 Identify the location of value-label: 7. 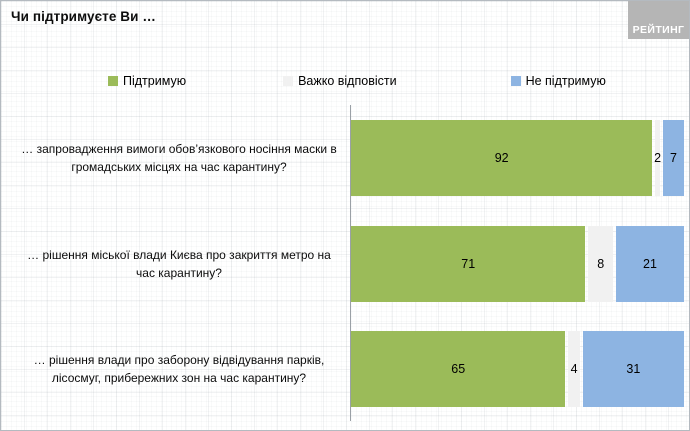
(673, 157).